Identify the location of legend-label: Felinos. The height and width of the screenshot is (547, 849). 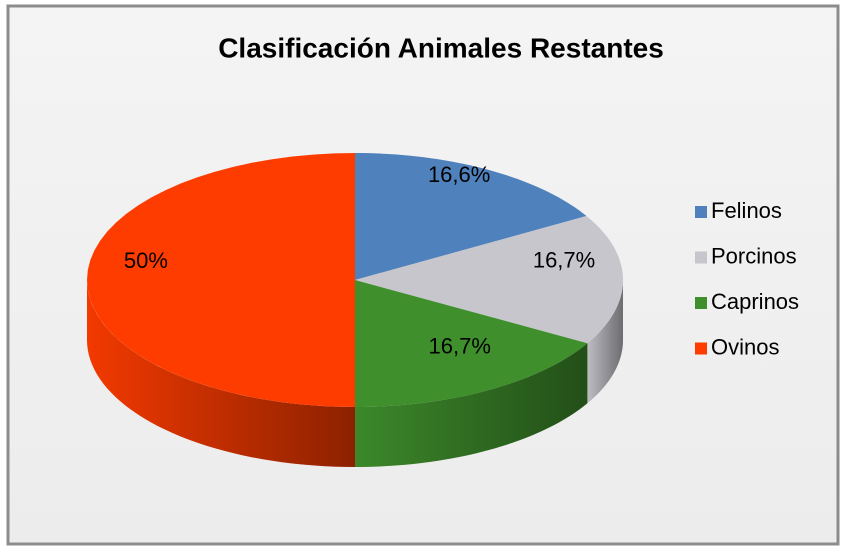
(746, 210).